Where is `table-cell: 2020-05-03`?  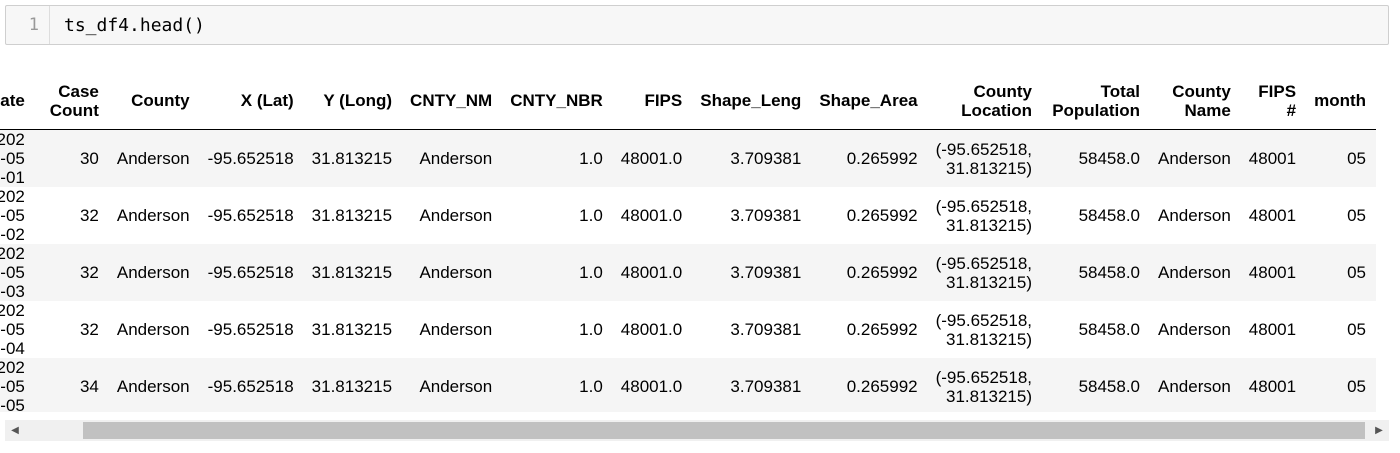 table-cell: 2020-05-03 is located at coordinates (17, 272).